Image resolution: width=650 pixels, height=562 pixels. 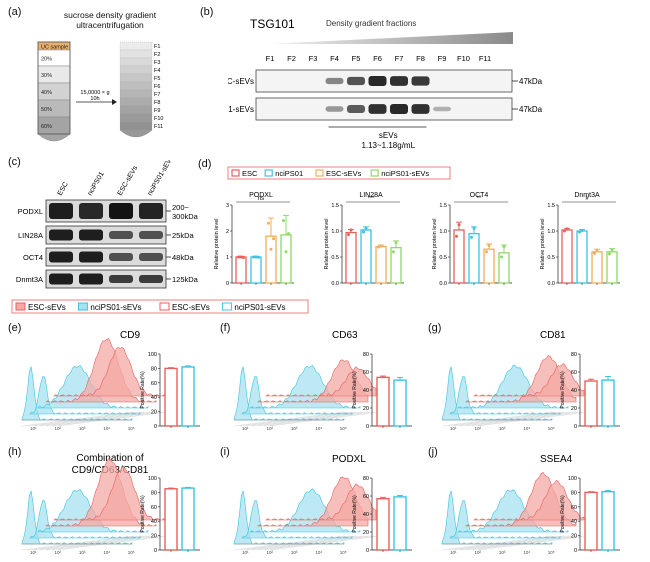 What do you see at coordinates (143, 390) in the screenshot?
I see `flow-bar-ylabel-e: Positive Rate(%)` at bounding box center [143, 390].